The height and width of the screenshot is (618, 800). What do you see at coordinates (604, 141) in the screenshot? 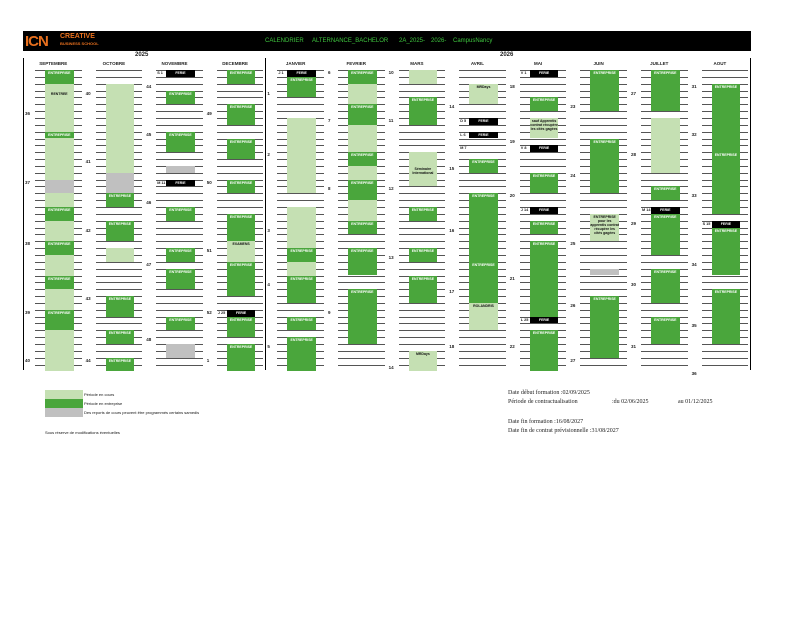
I see `jun-e2-label: ENTREPRISE` at bounding box center [604, 141].